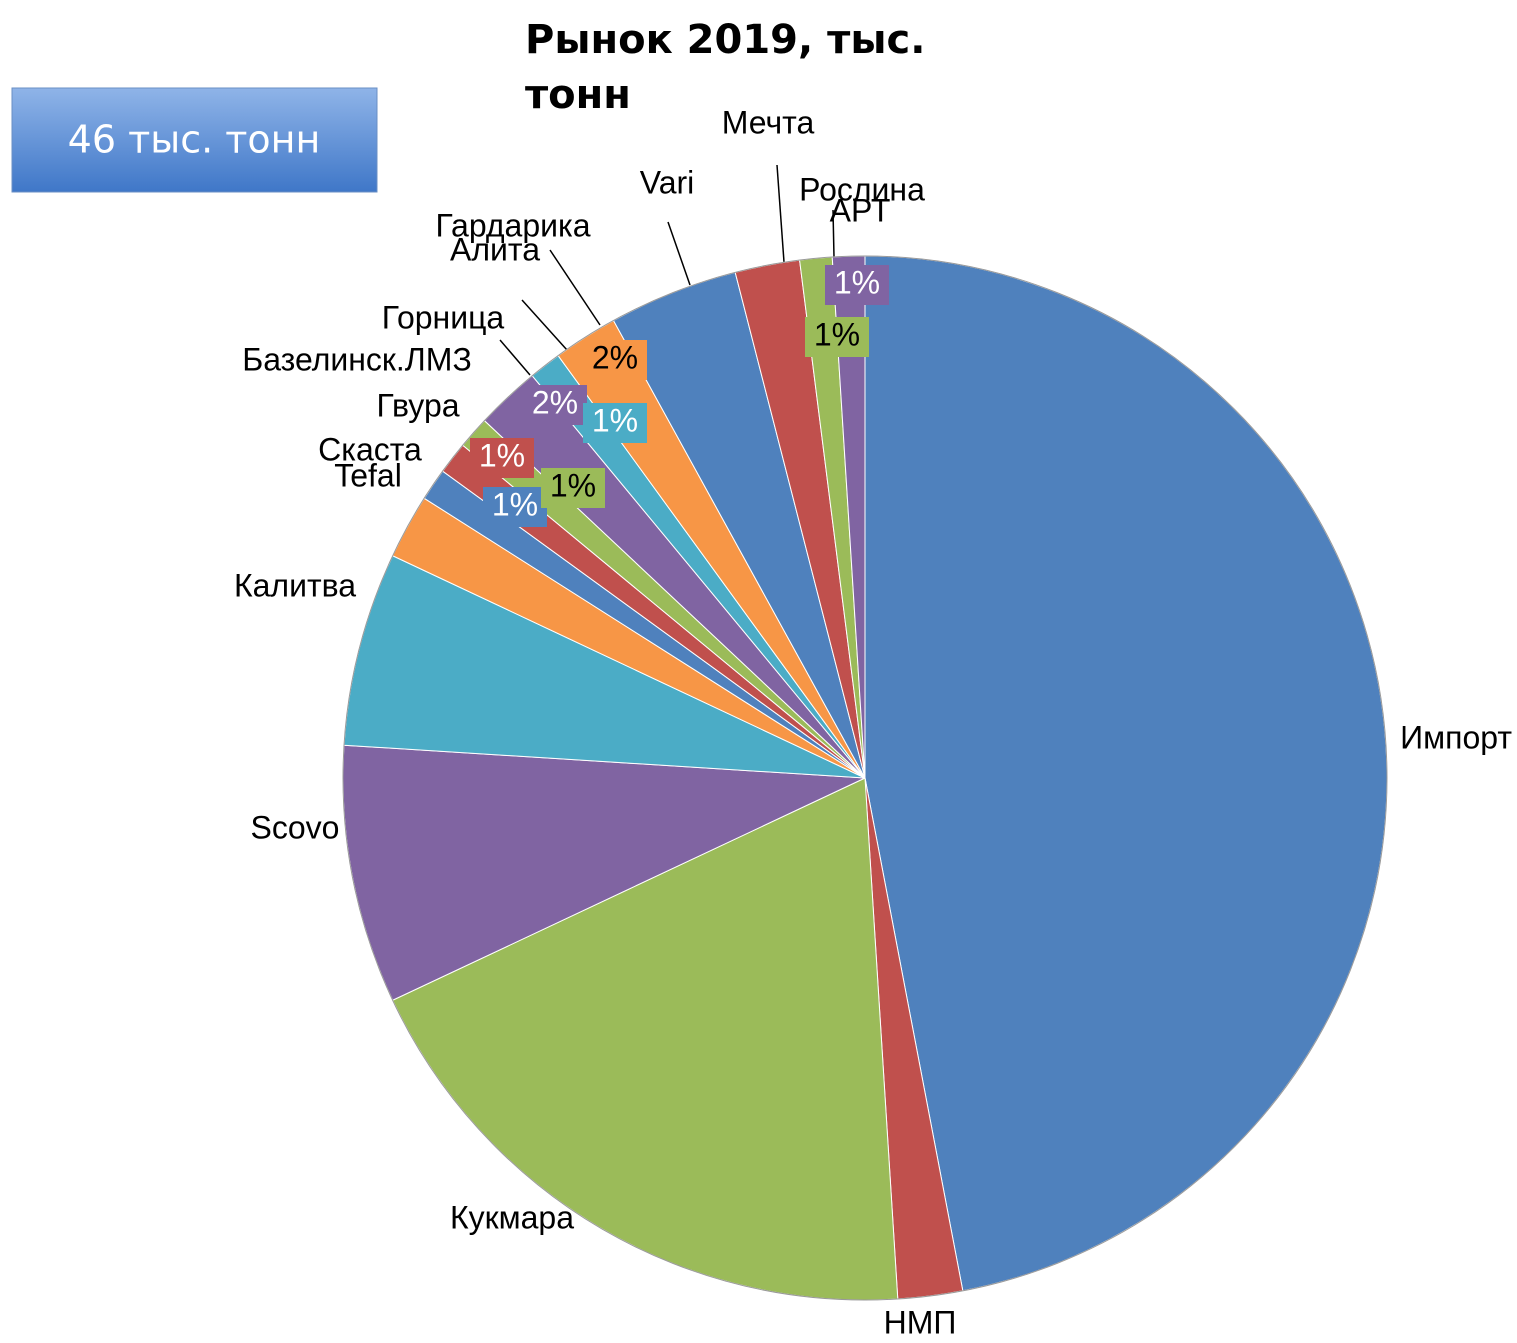 This screenshot has width=1517, height=1343. I want to click on leader-lines, so click(667, 270).